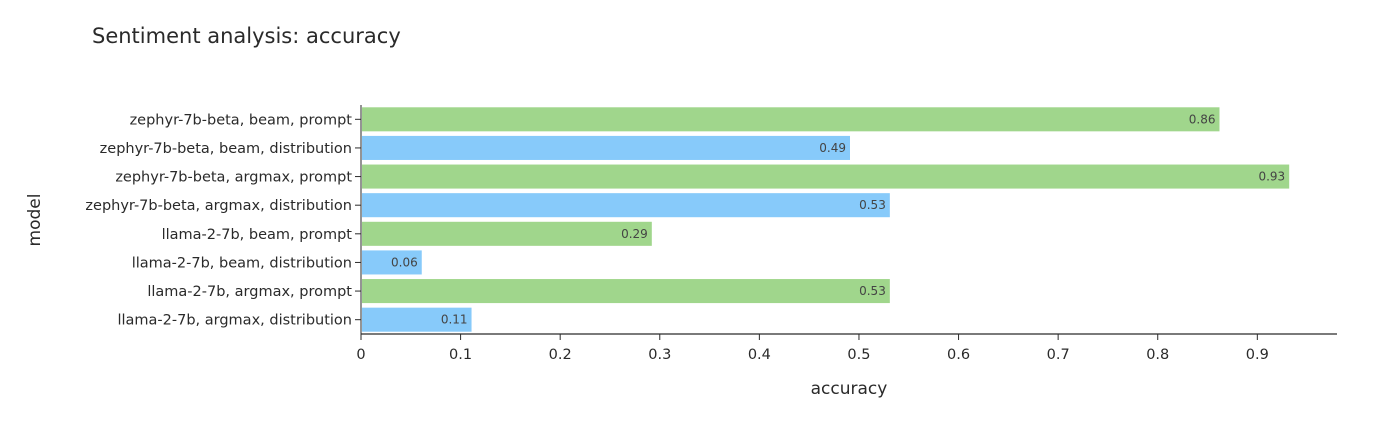 Image resolution: width=1400 pixels, height=432 pixels. I want to click on y-tick-label: zephyr-7b-beta, beam, prompt, so click(241, 120).